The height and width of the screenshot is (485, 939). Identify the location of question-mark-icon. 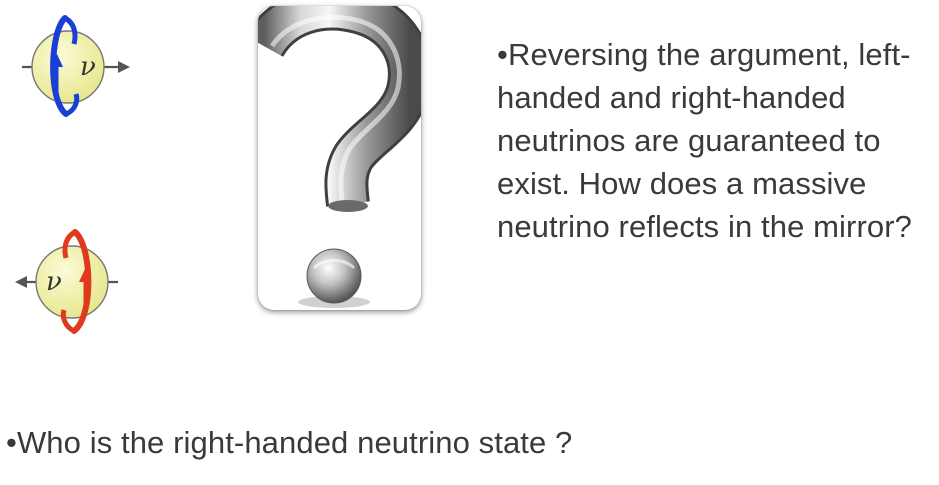
(339, 157).